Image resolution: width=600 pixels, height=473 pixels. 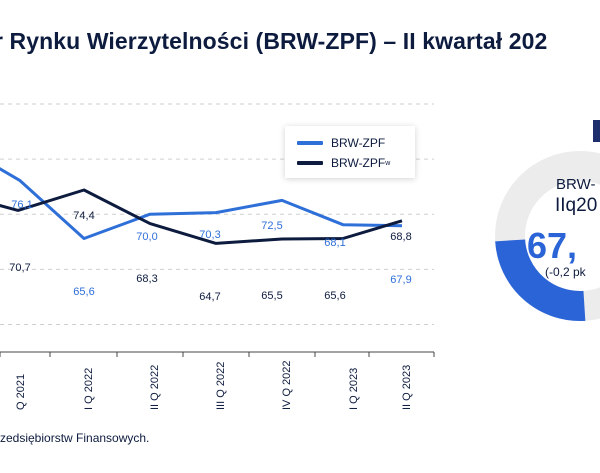 I want to click on series-line-brw-zpf, so click(x=201, y=203).